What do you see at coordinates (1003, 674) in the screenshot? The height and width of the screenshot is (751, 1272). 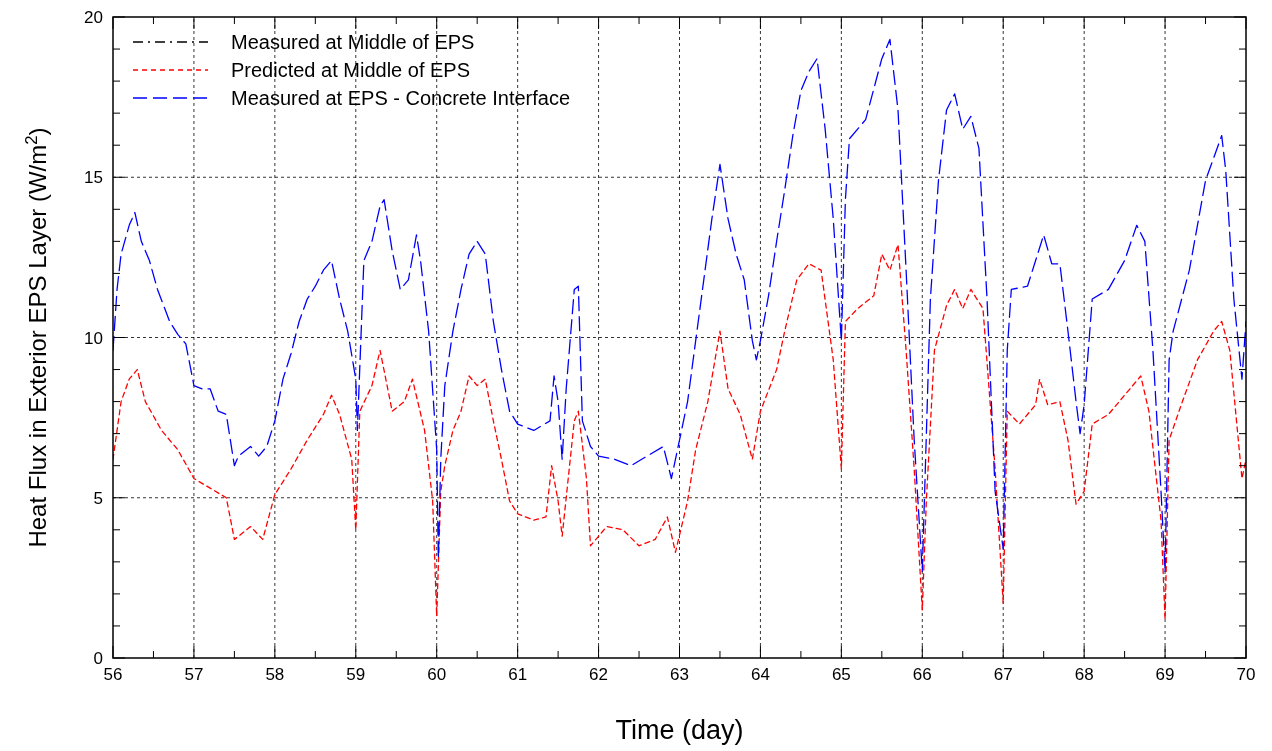 I see `x-tick-label: 67` at bounding box center [1003, 674].